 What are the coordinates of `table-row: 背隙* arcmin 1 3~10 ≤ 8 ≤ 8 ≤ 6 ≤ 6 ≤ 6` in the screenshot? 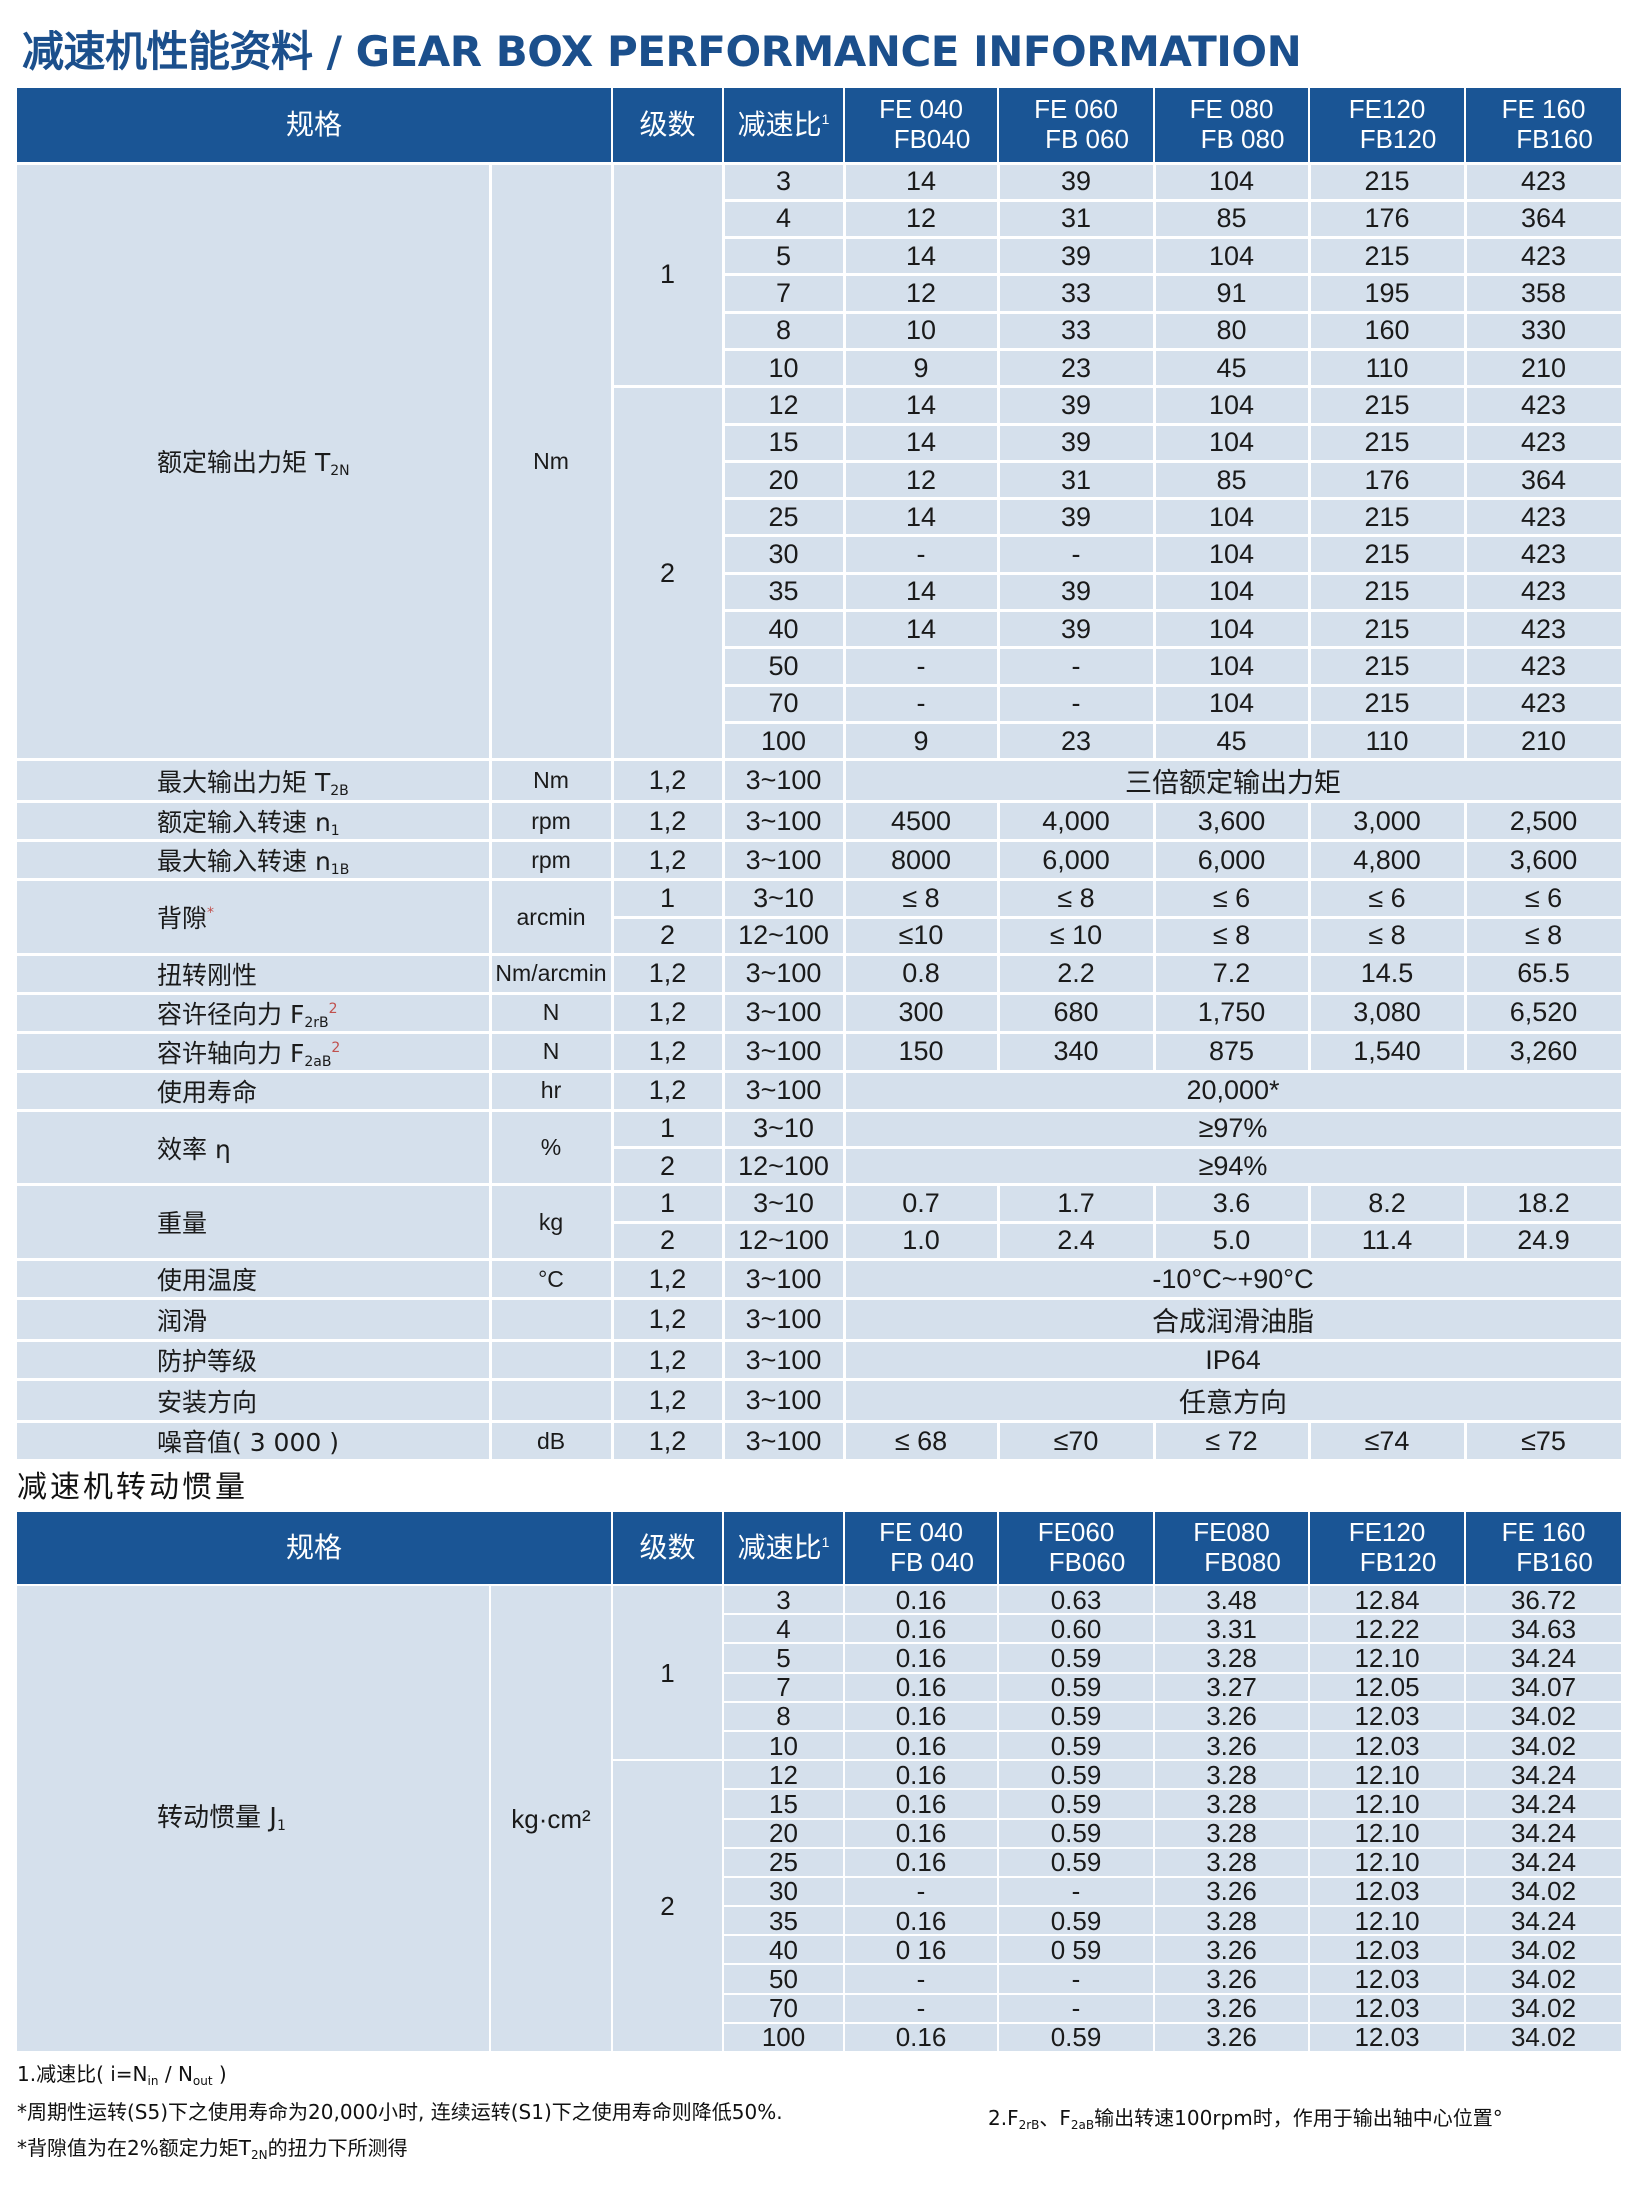 It's located at (820, 917).